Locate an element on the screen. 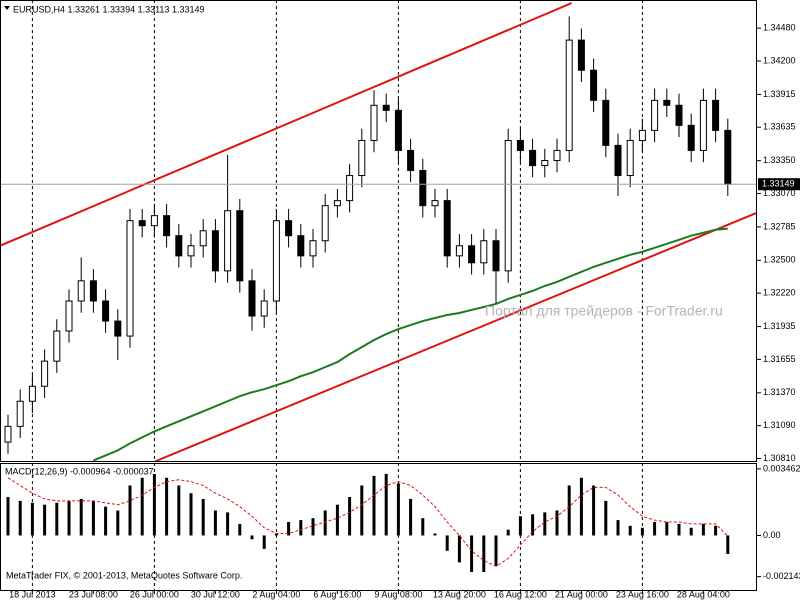 Image resolution: width=800 pixels, height=600 pixels. price-label-box is located at coordinates (779, 184).